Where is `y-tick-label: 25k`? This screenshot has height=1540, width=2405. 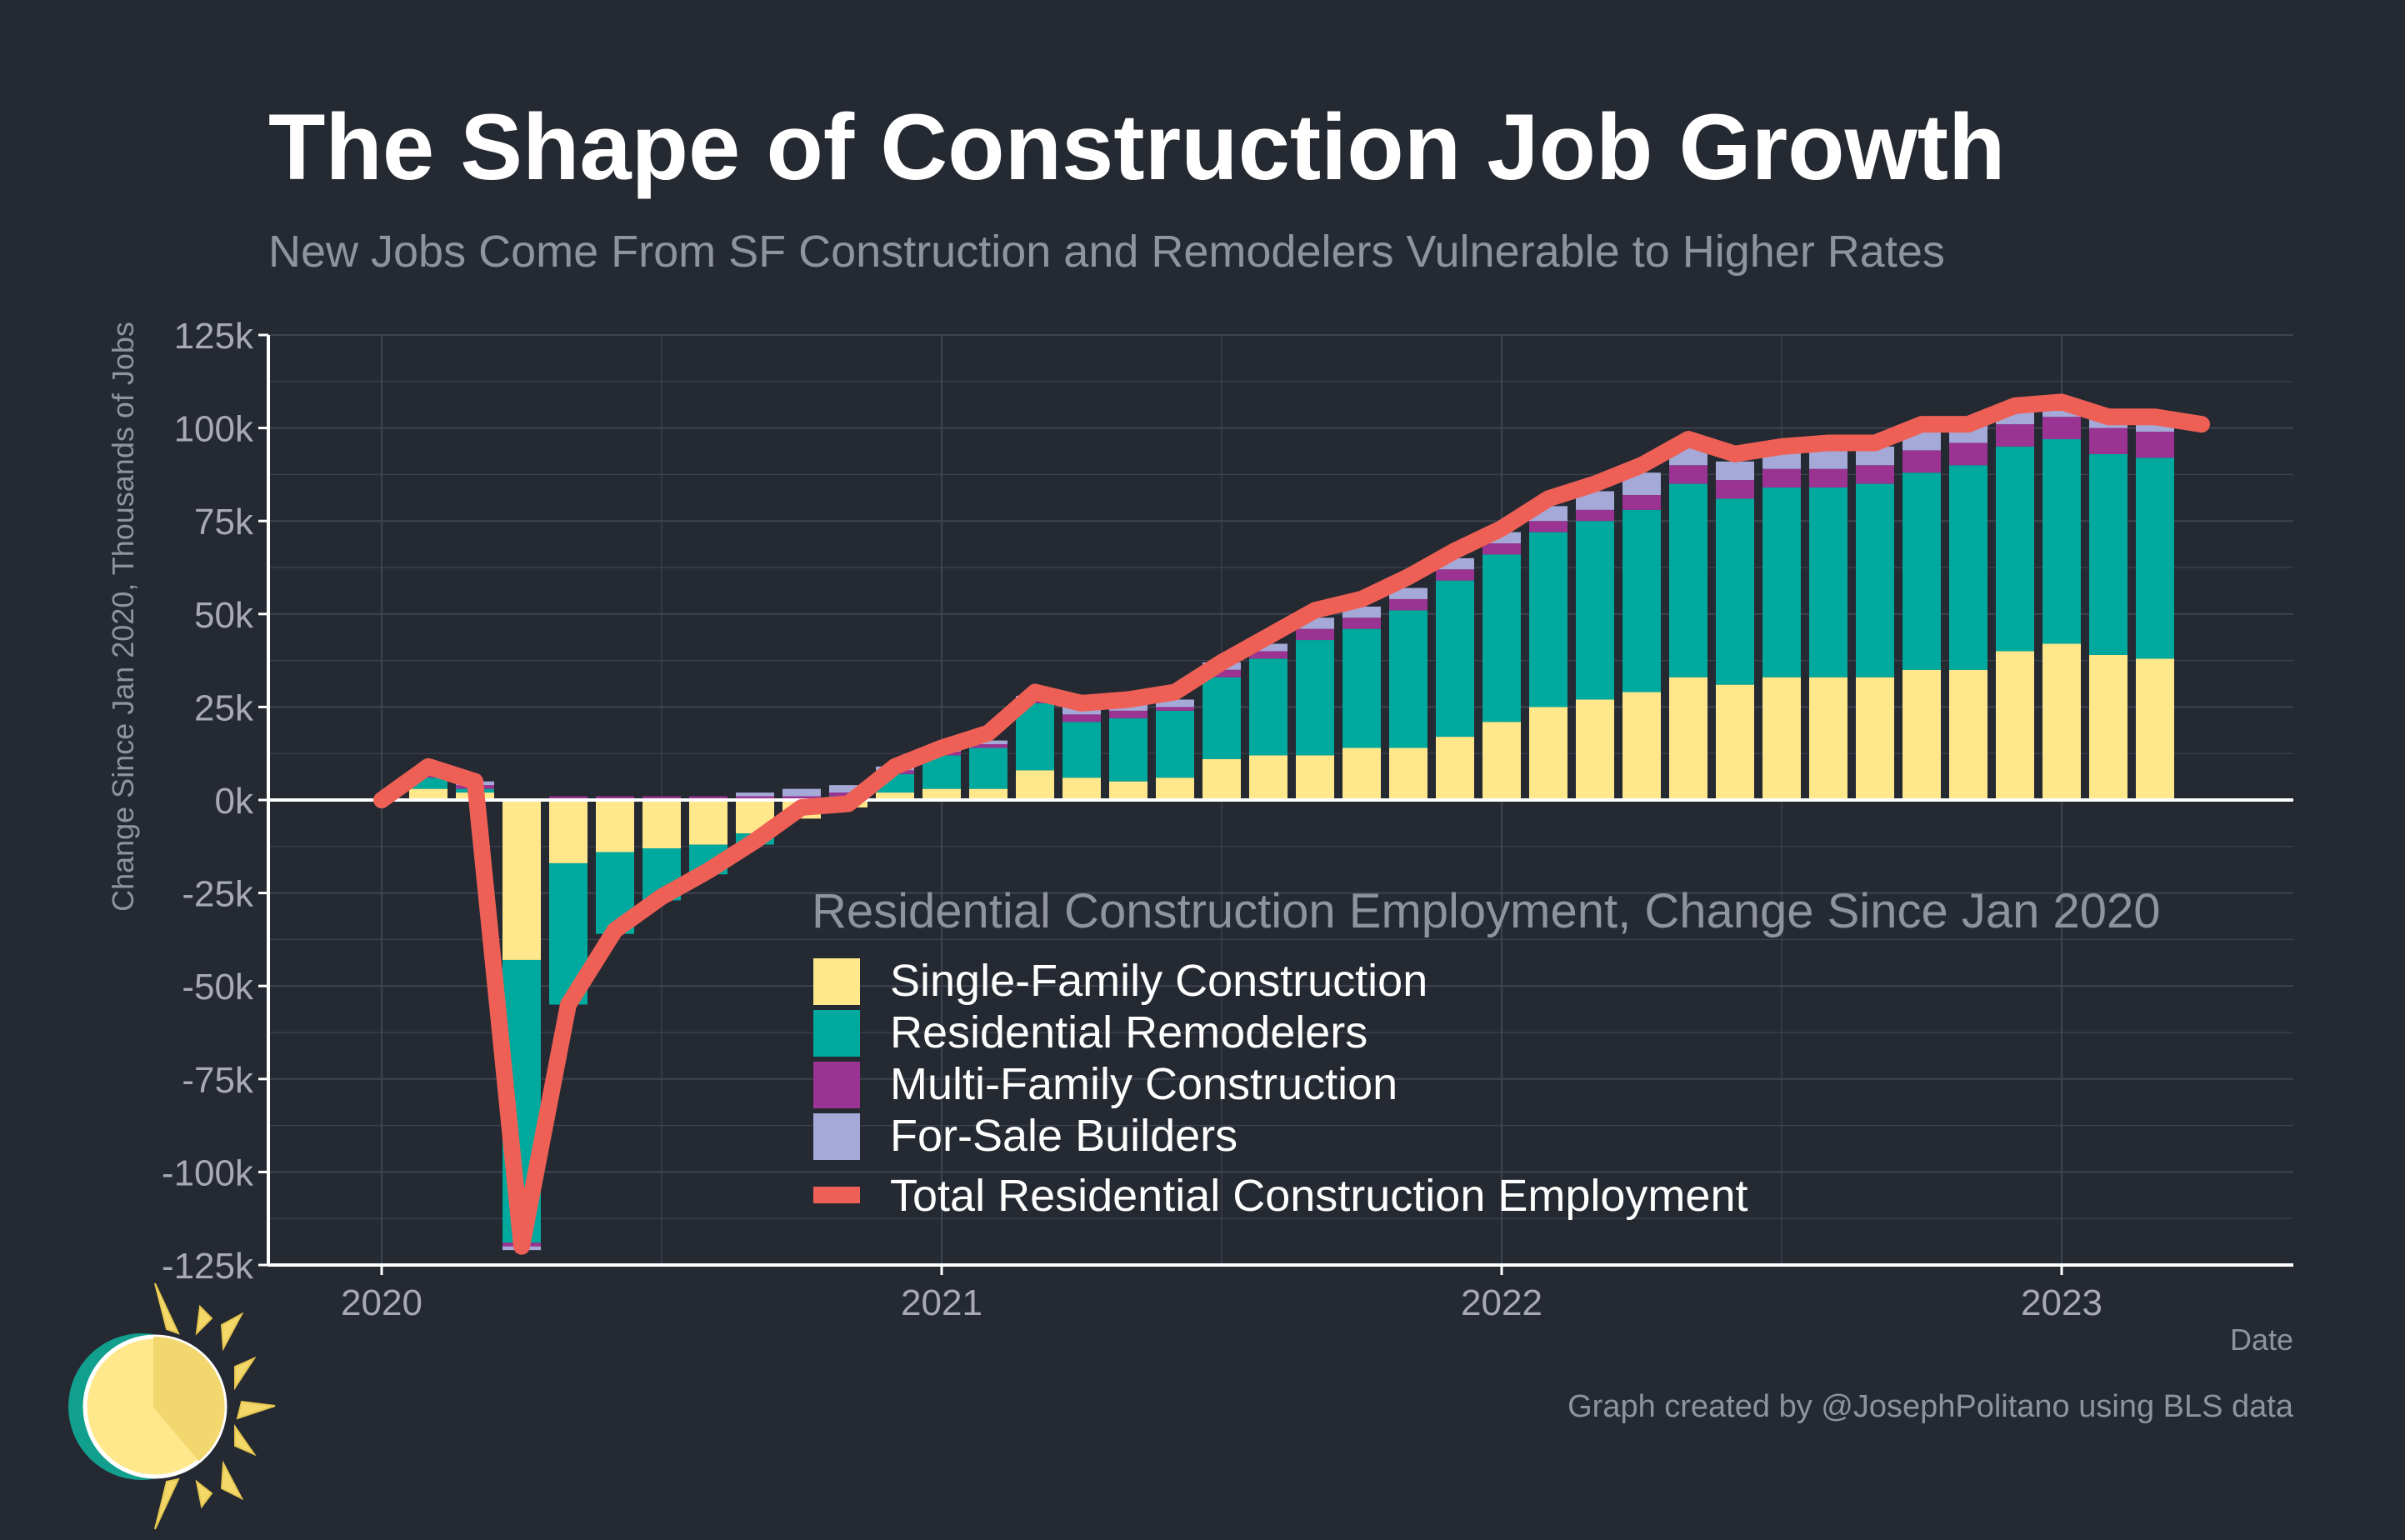 y-tick-label: 25k is located at coordinates (224, 708).